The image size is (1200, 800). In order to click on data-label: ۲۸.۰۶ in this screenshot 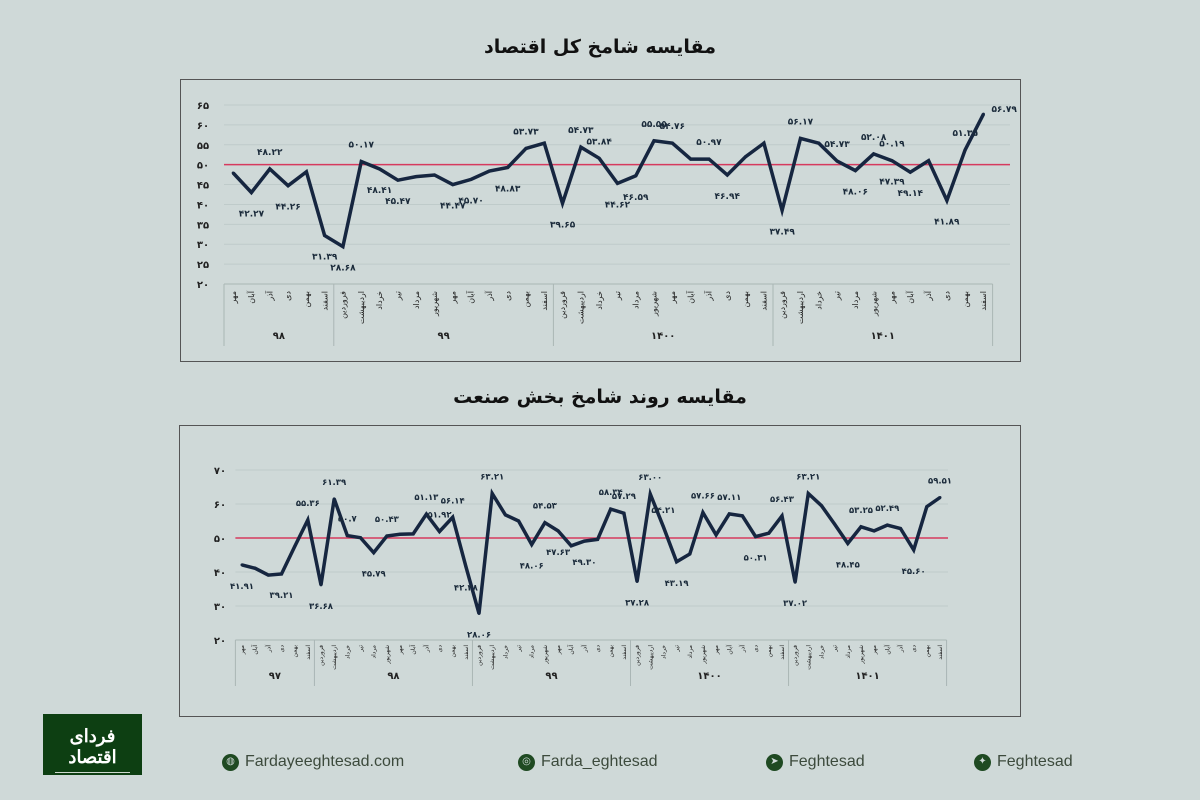, I will do `click(479, 635)`.